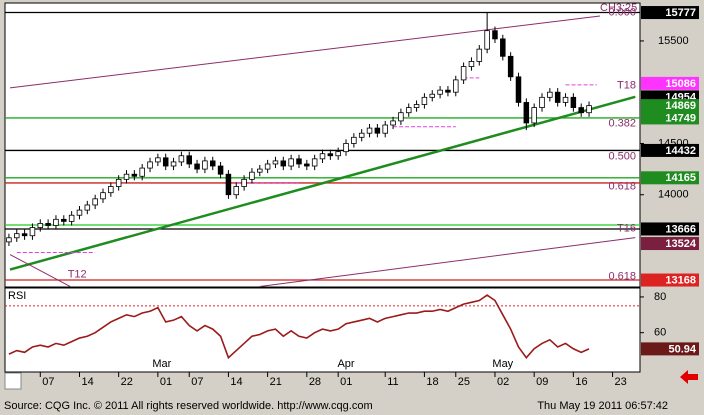 The width and height of the screenshot is (704, 415). I want to click on price-box-label: 14165, so click(680, 178).